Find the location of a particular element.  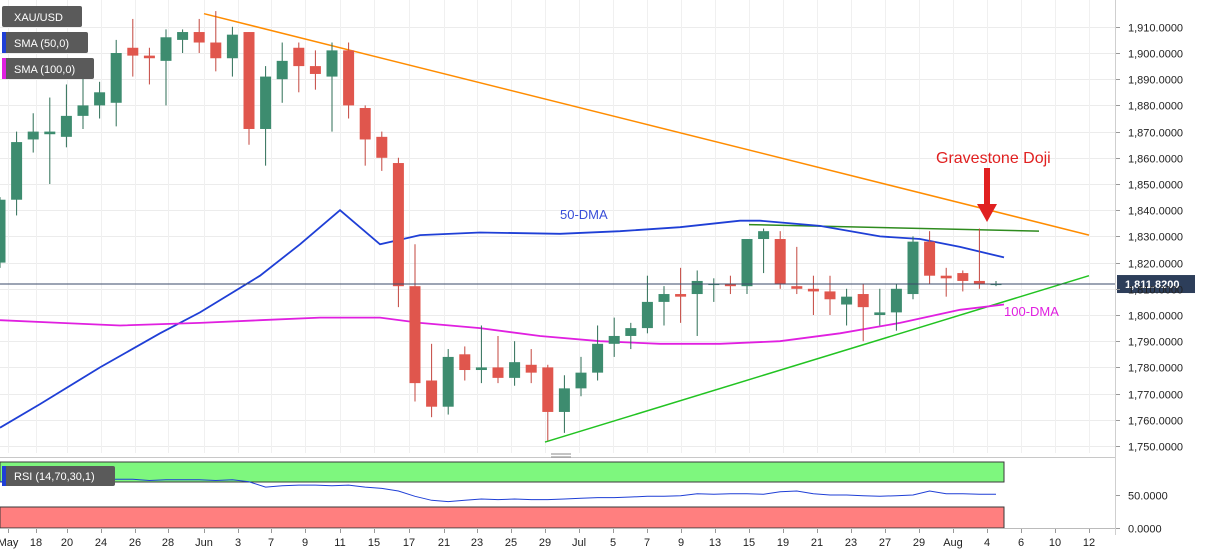

x-tick-label: May is located at coordinates (9, 543).